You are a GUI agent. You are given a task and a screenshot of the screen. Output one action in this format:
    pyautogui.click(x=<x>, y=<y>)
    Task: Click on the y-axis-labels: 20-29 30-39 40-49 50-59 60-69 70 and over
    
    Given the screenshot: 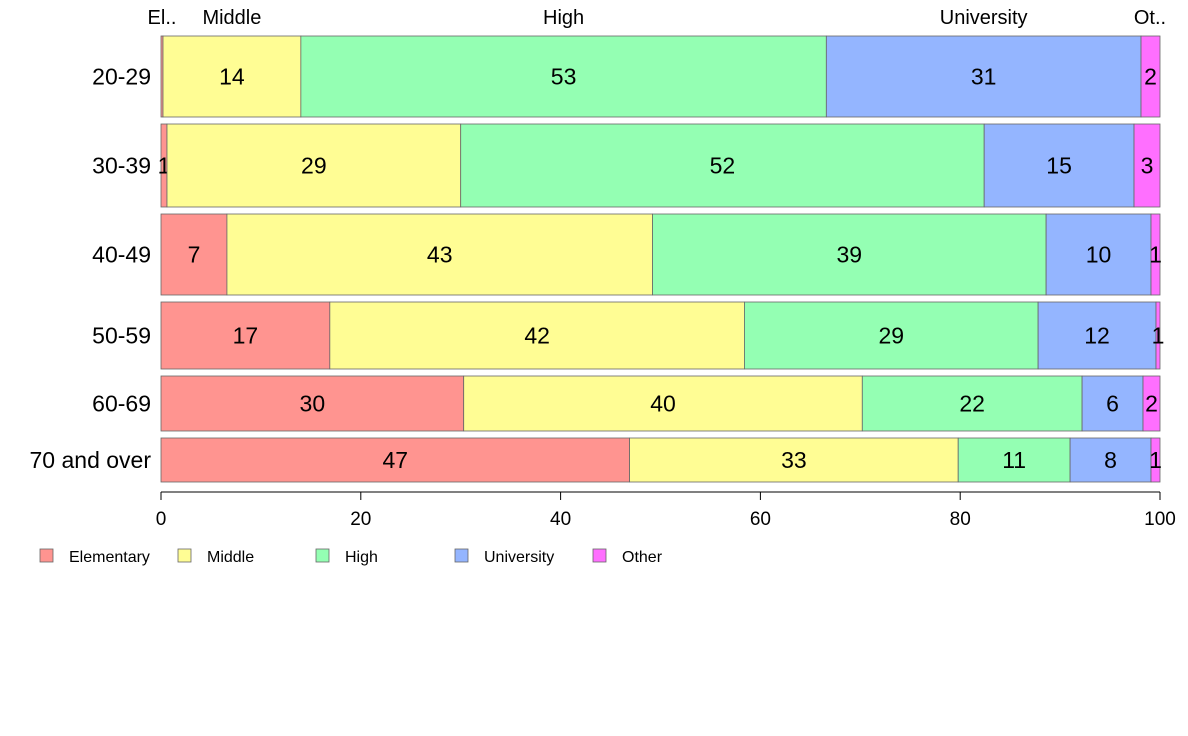 What is the action you would take?
    pyautogui.click(x=91, y=269)
    